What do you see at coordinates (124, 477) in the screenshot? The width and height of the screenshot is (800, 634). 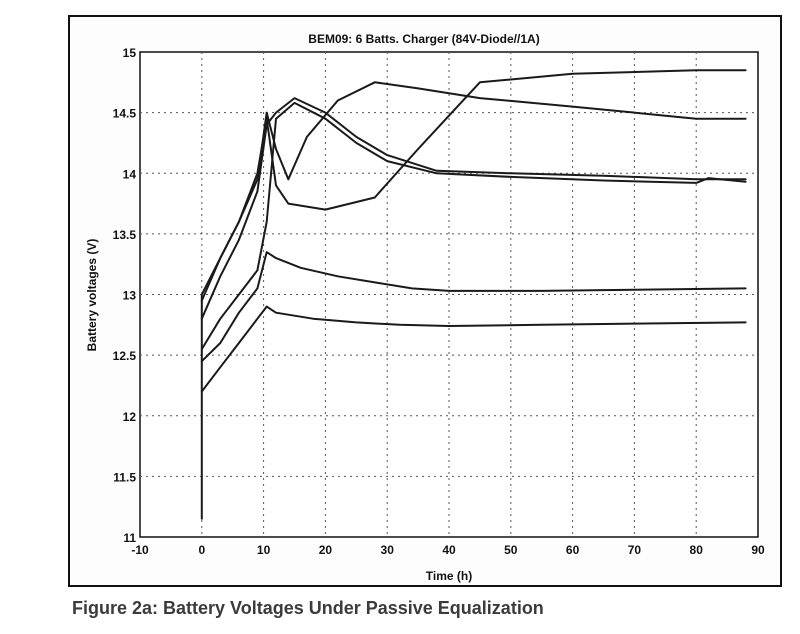 I see `y-tick-label: 11.5` at bounding box center [124, 477].